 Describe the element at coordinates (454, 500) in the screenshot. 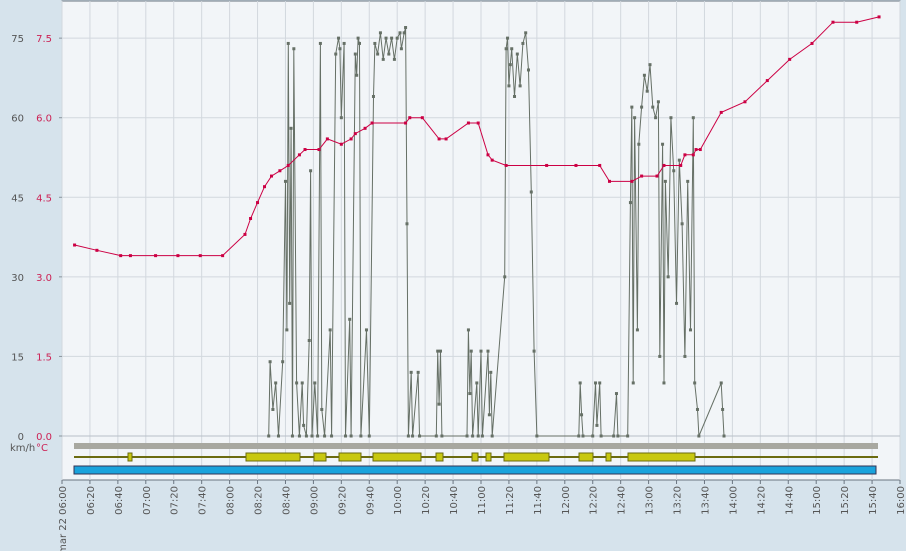

I see `x-tick-label: 10:40` at that location.